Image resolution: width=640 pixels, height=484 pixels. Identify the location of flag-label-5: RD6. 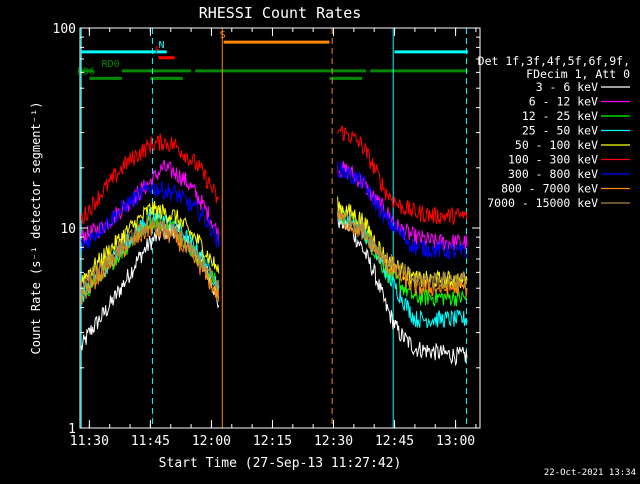
(86, 71).